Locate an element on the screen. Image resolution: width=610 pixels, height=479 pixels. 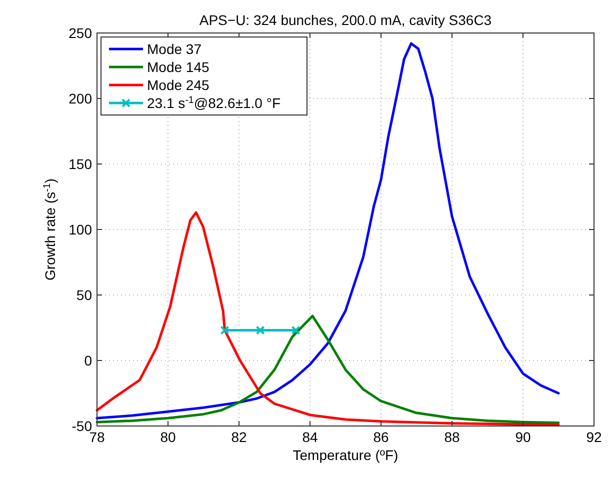
x-tick-label: 86 is located at coordinates (381, 437).